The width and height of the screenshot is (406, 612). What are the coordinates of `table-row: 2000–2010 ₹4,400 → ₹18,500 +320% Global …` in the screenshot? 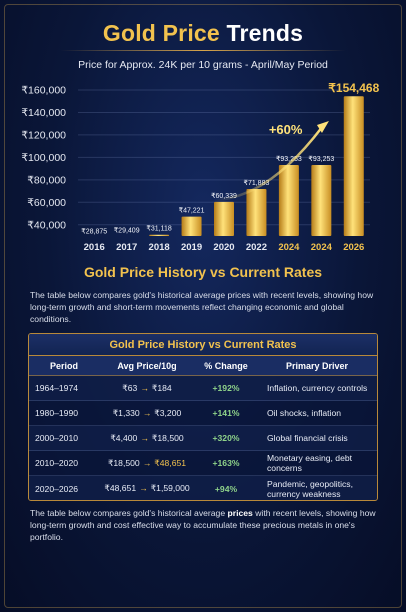 It's located at (203, 438).